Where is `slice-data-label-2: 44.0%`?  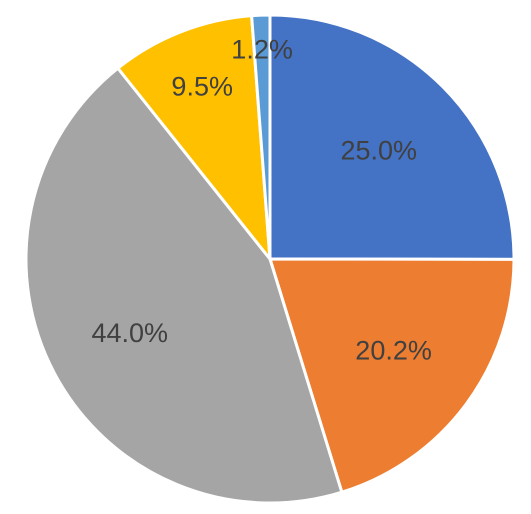 slice-data-label-2: 44.0% is located at coordinates (129, 333).